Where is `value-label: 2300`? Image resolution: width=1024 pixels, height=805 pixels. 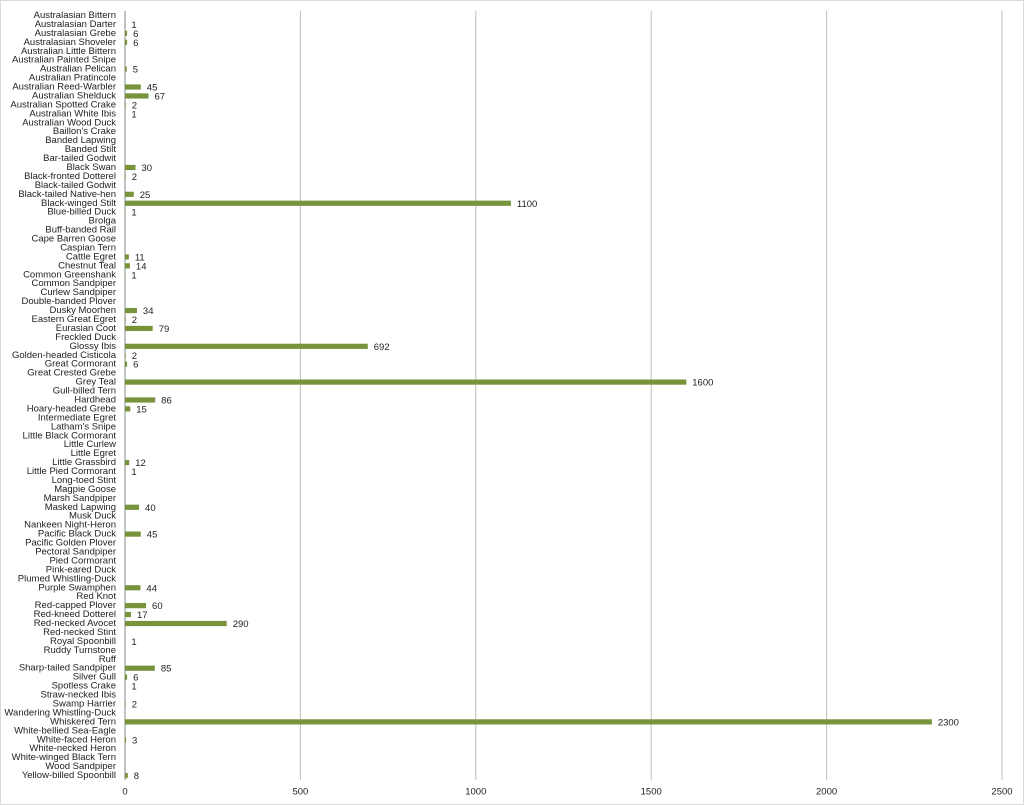 value-label: 2300 is located at coordinates (948, 722).